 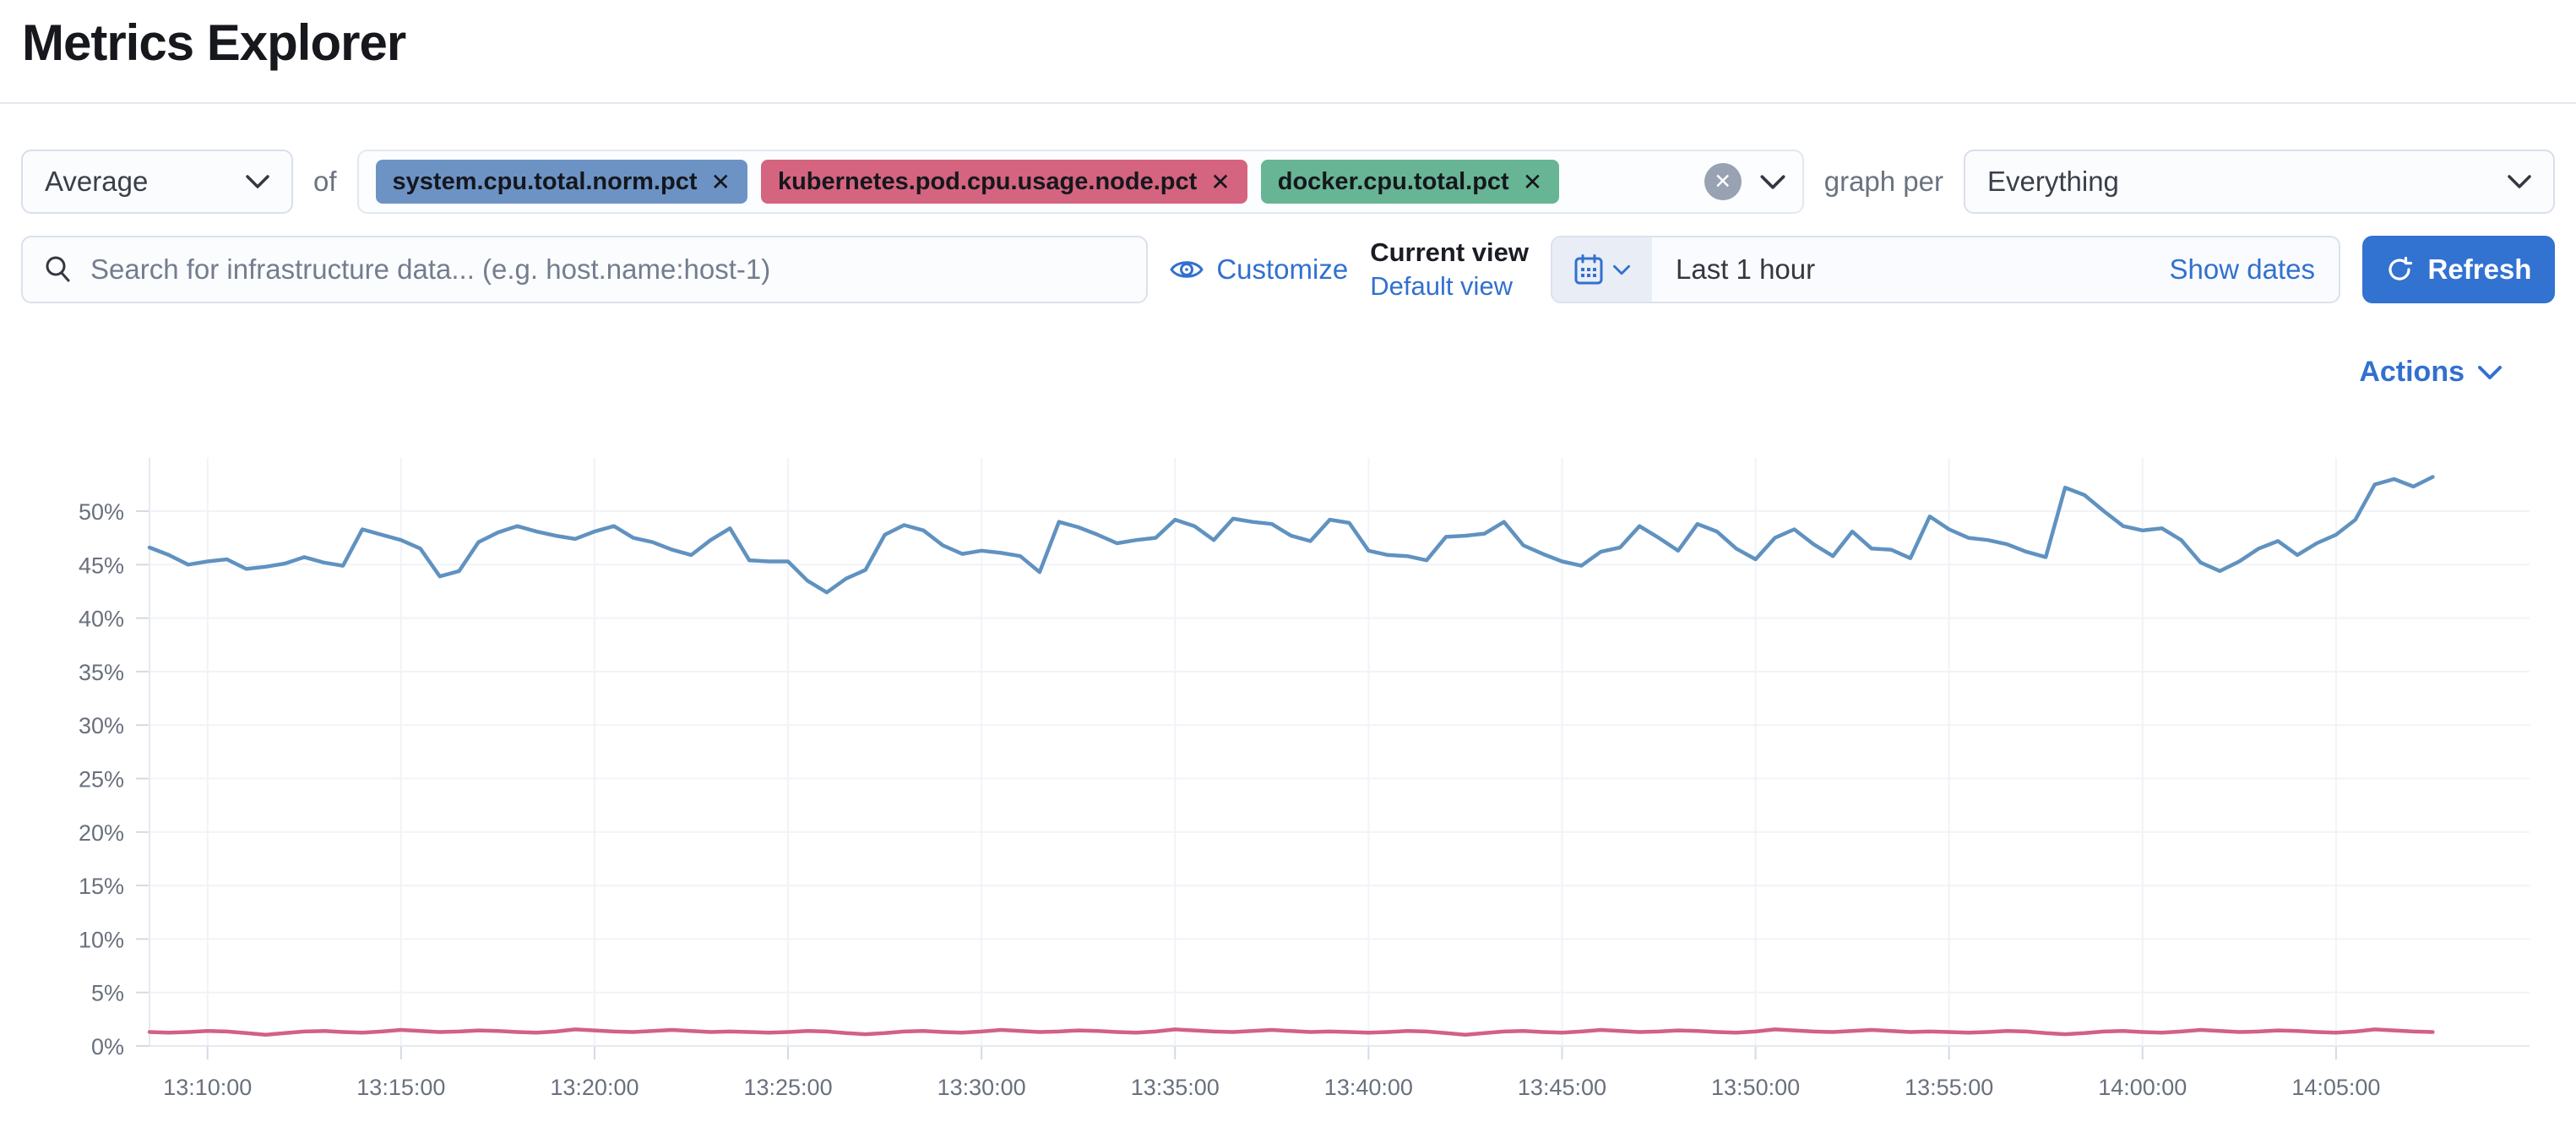 I want to click on of-label: of, so click(x=325, y=181).